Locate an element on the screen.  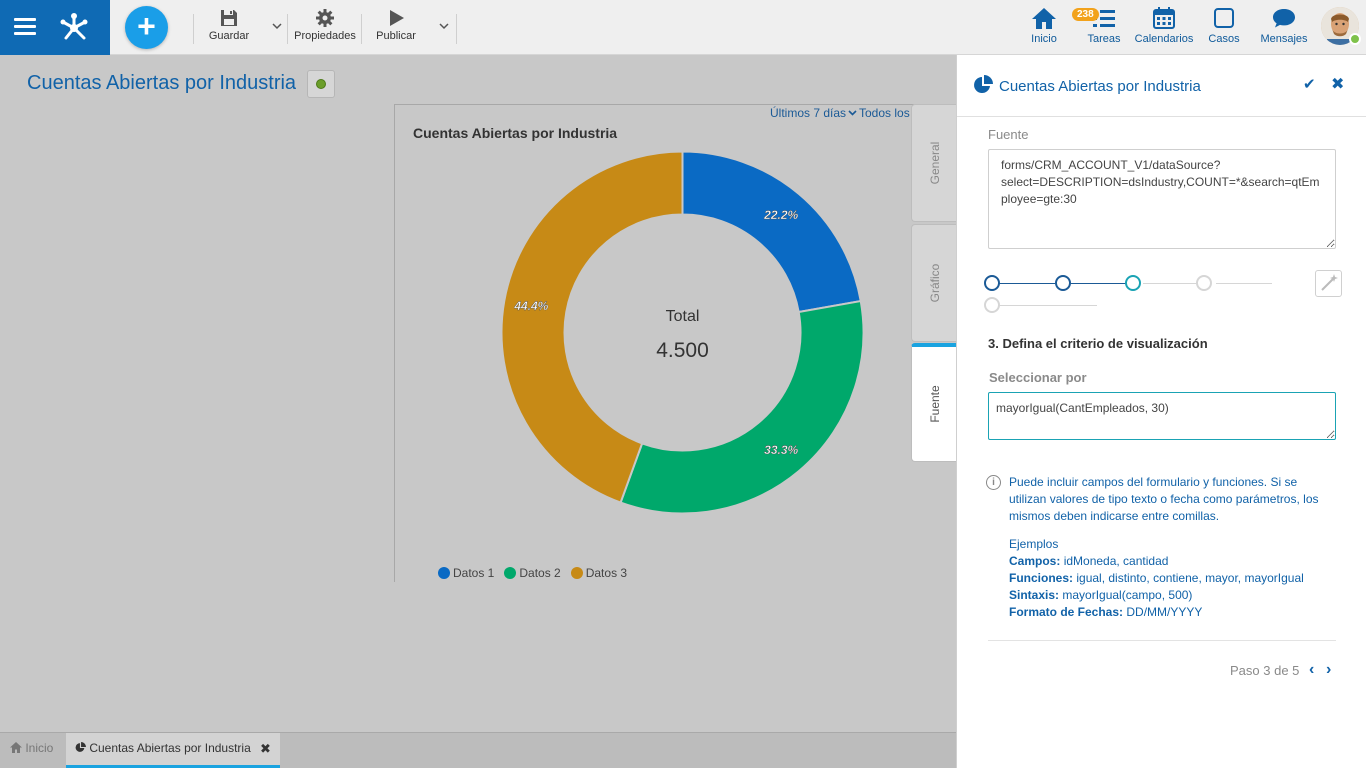
step-heading: 3. Defina el criterio de visualización is located at coordinates (1098, 343).